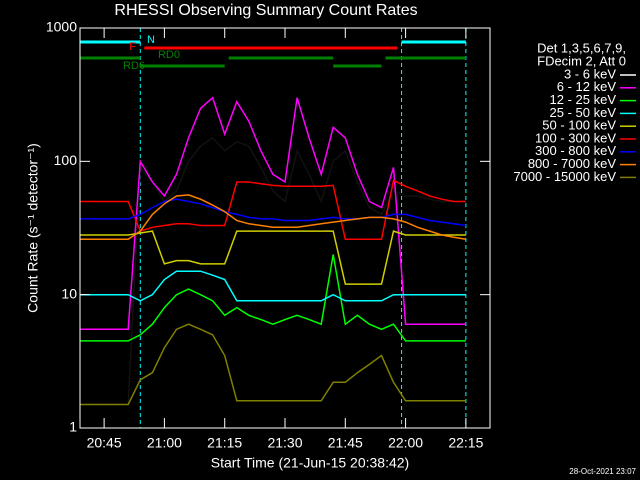 This screenshot has width=640, height=480. I want to click on y-tick-label: 10, so click(69, 293).